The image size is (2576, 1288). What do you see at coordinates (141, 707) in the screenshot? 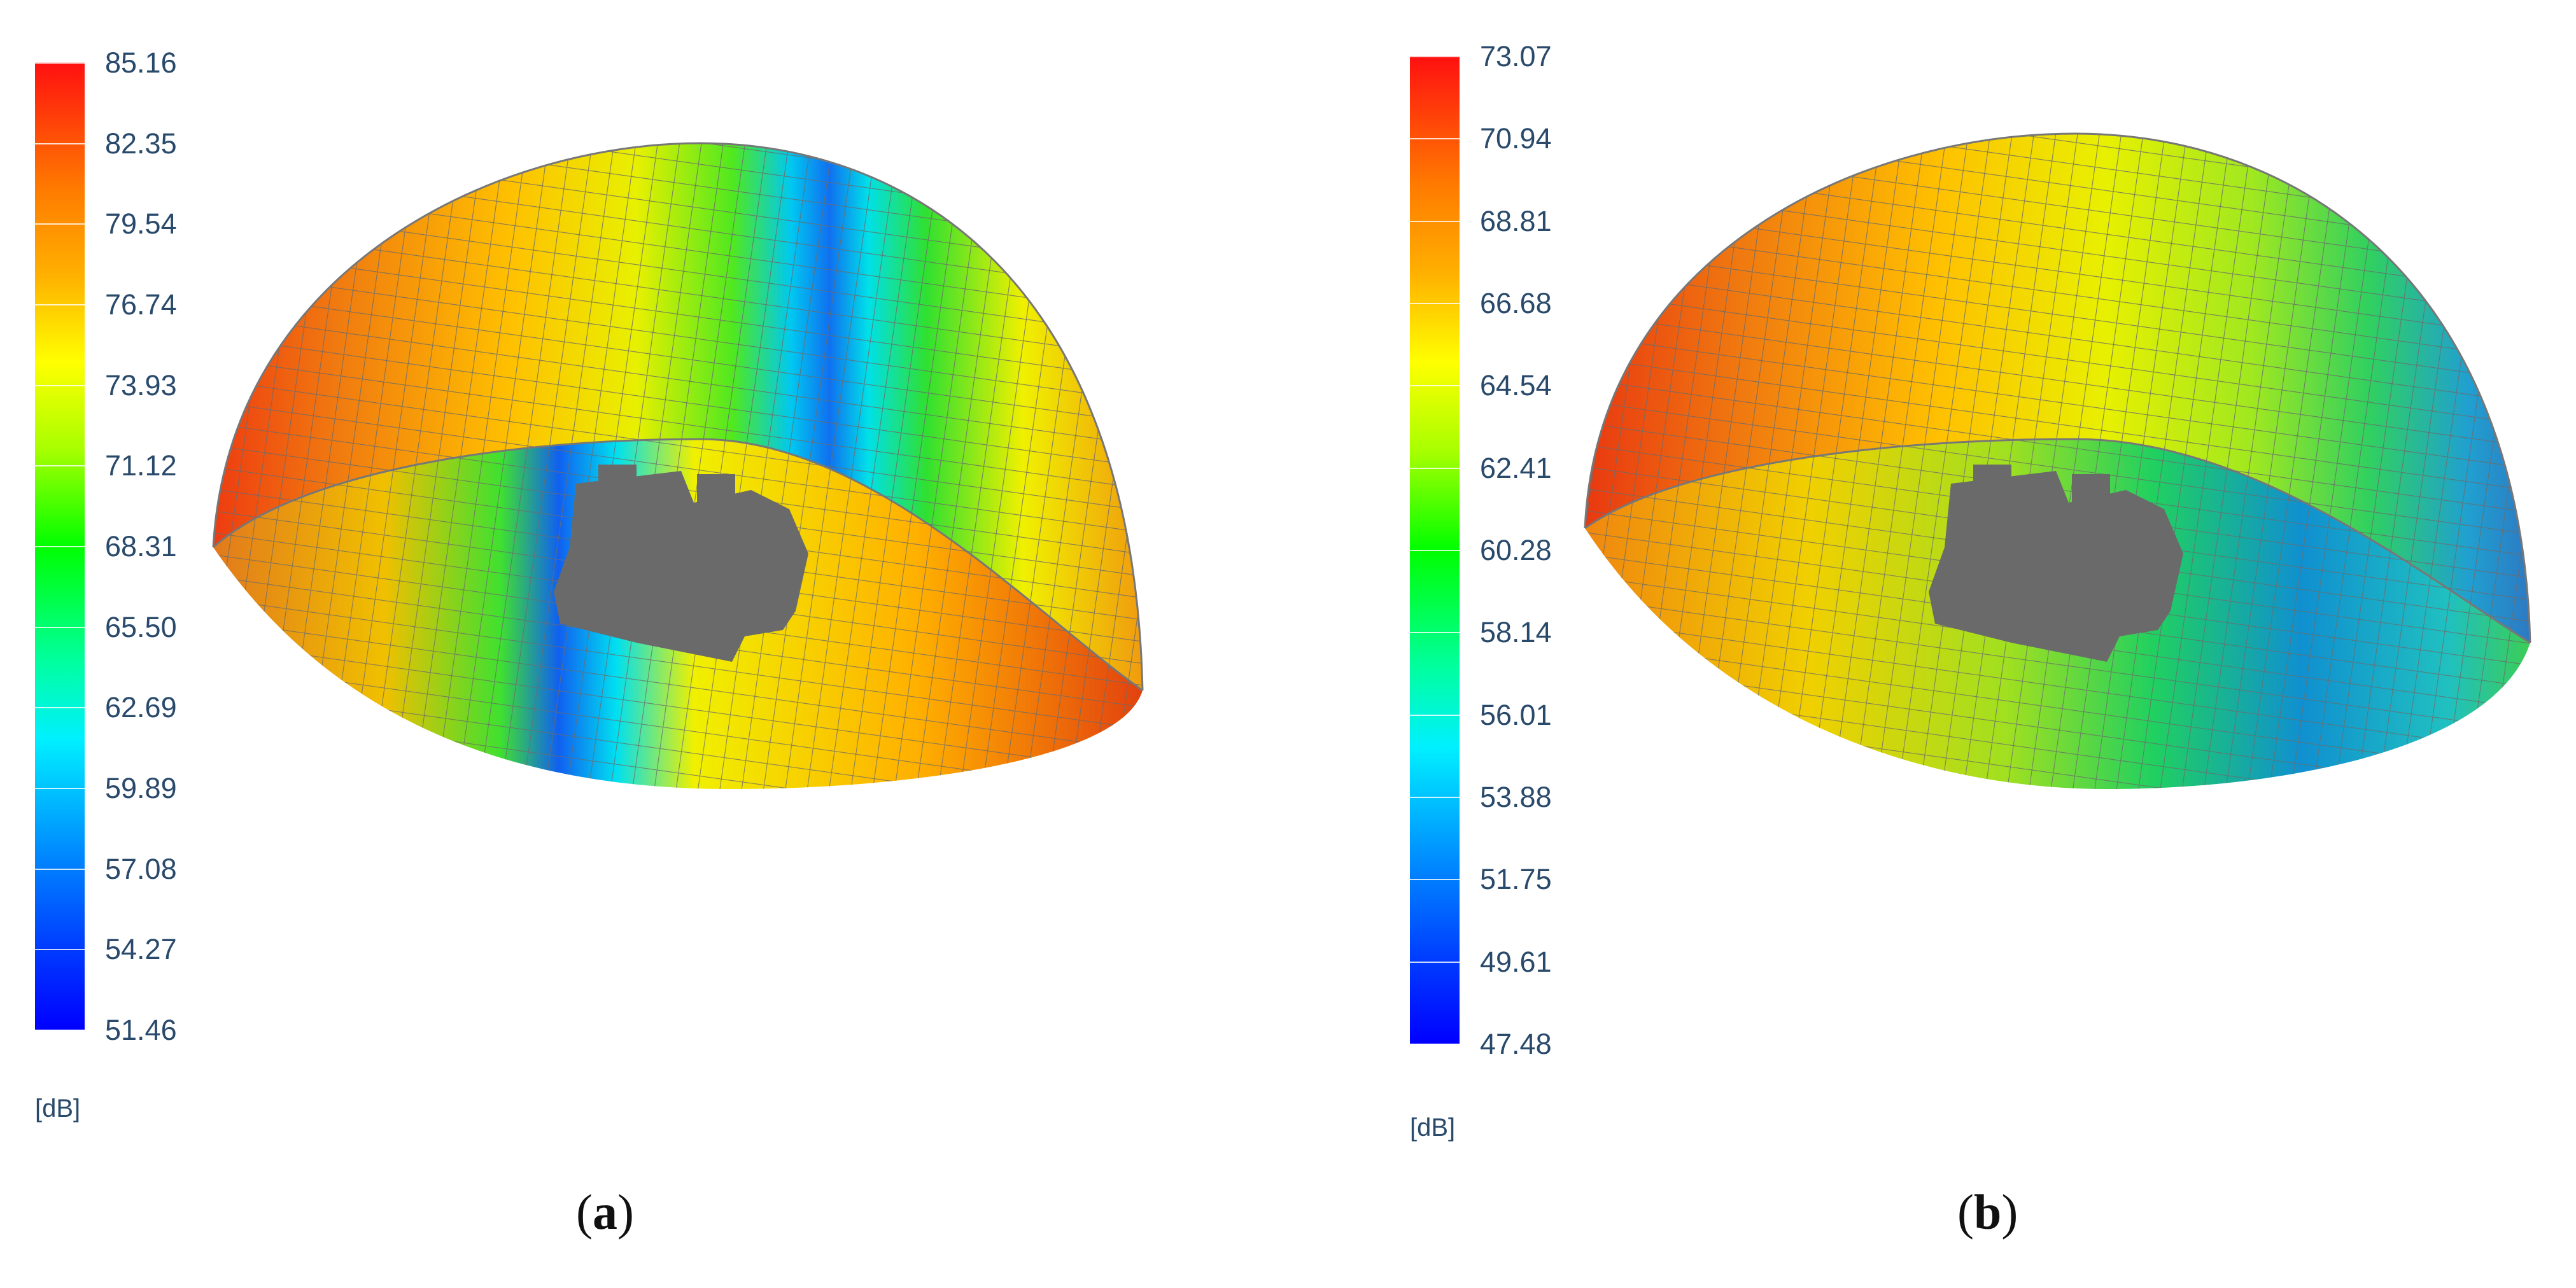
I see `colorbar-tick-label: 62.69` at bounding box center [141, 707].